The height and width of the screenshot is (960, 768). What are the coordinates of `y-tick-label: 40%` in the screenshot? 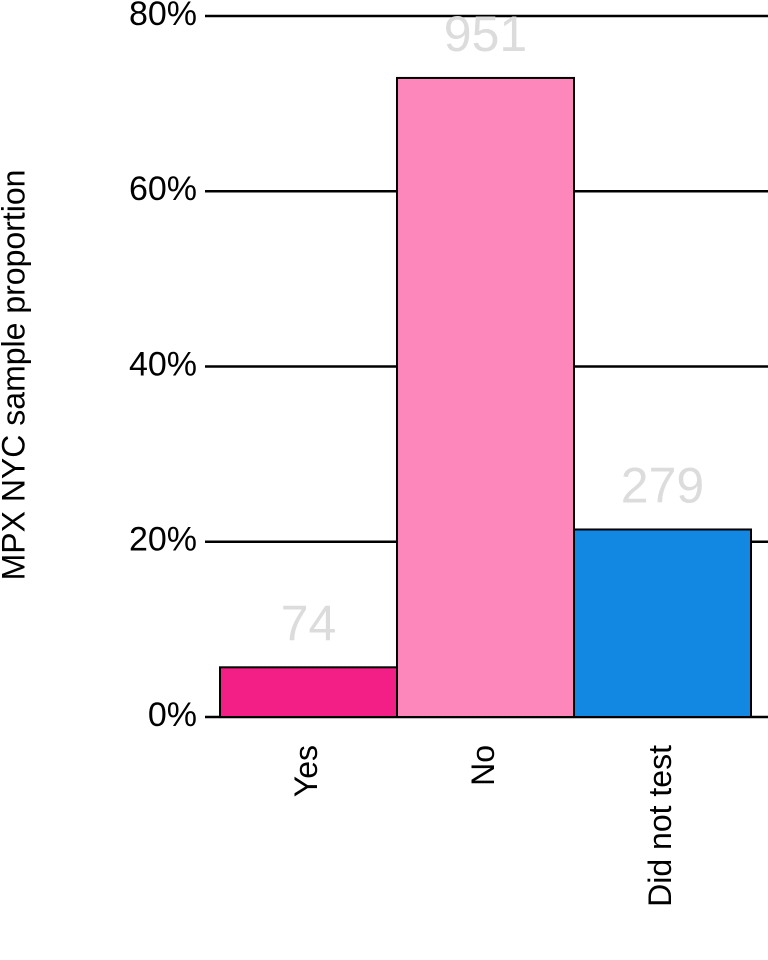 It's located at (163, 364).